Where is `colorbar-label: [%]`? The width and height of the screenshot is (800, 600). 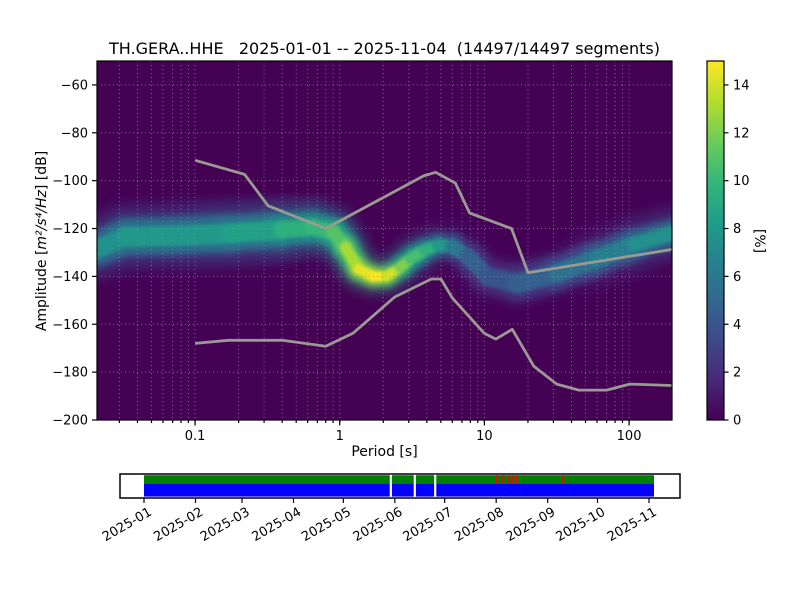 colorbar-label: [%] is located at coordinates (759, 241).